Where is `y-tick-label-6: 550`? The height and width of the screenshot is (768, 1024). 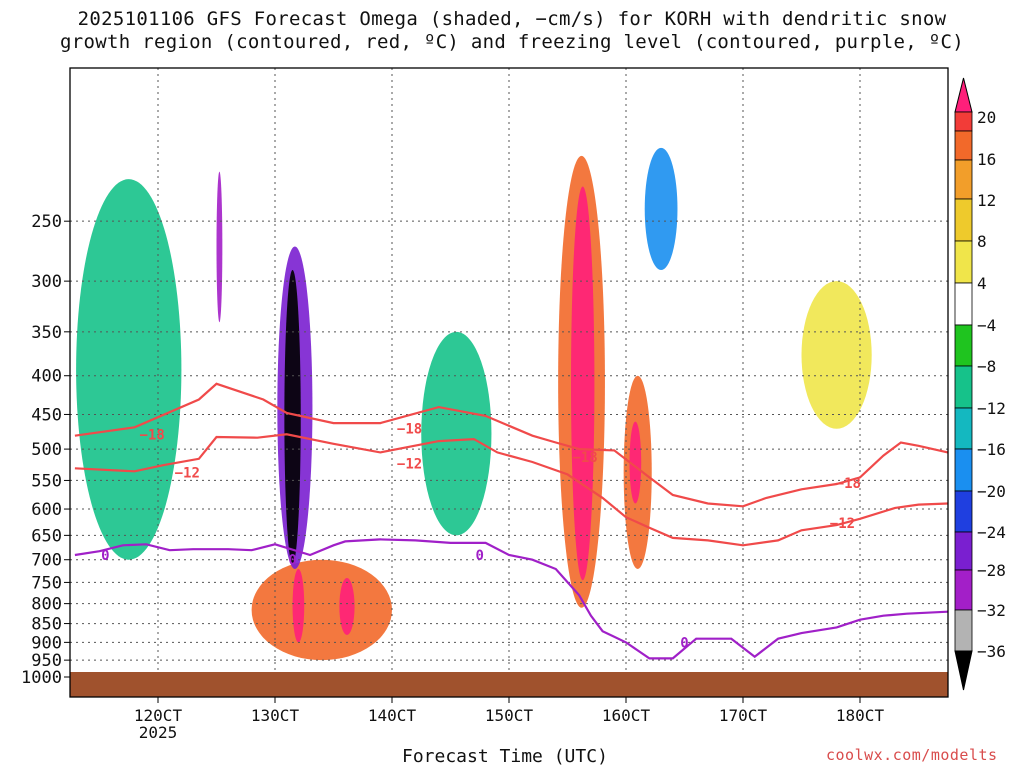
y-tick-label-6: 550 is located at coordinates (46, 481).